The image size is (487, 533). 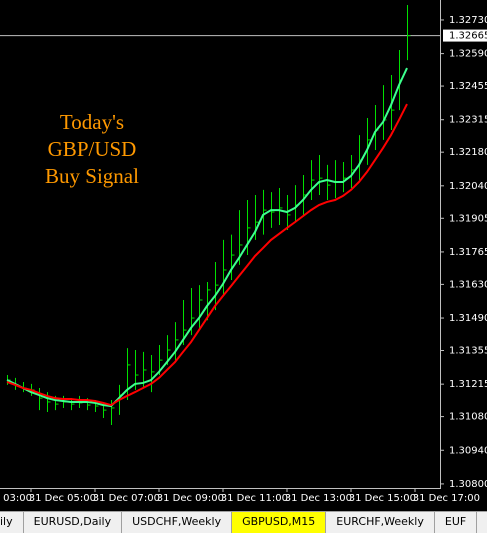 I want to click on x-tick-label: 31 Dec 05:00, so click(x=62, y=498).